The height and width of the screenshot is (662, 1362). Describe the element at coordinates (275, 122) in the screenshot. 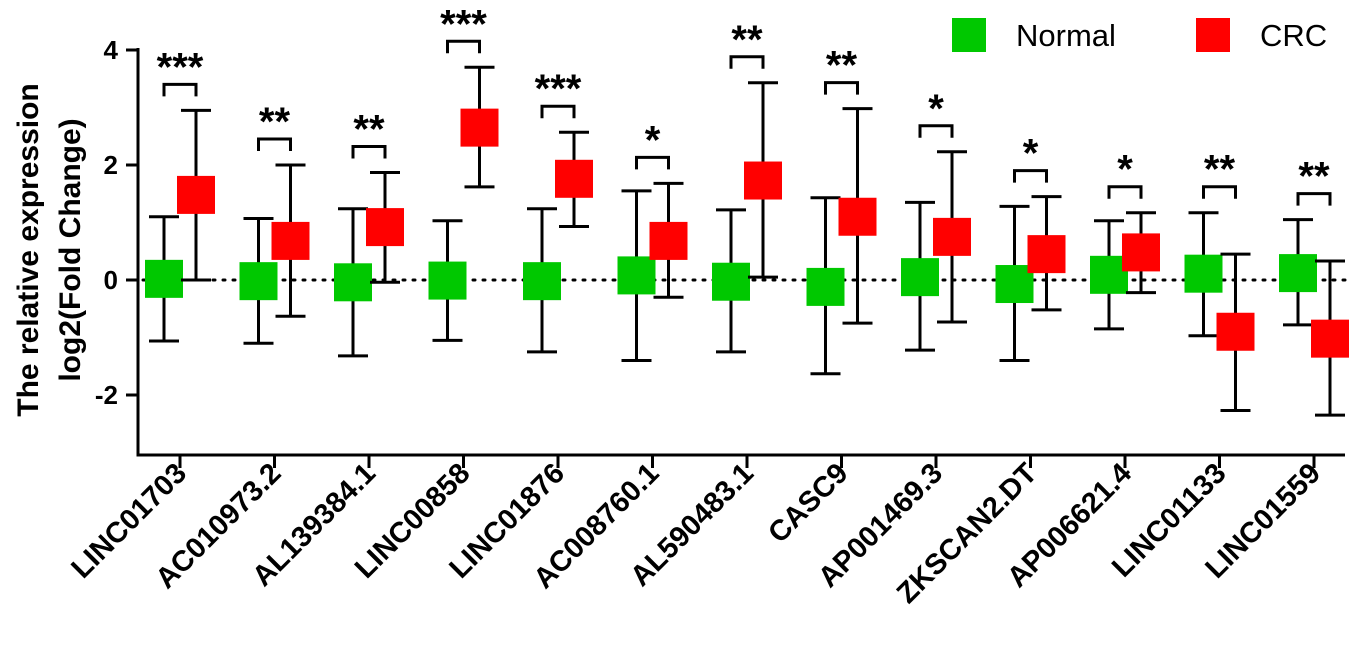

I see `significance-label-1: **` at that location.